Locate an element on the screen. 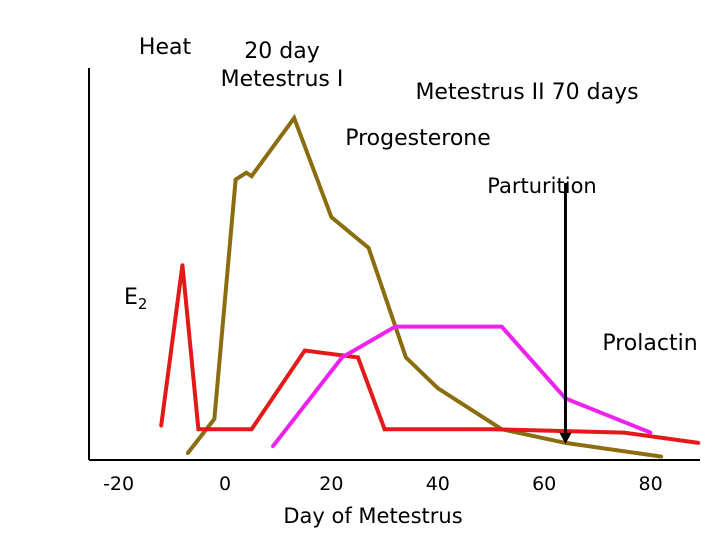 The image size is (720, 540). parturition-arrow-head is located at coordinates (565, 438).